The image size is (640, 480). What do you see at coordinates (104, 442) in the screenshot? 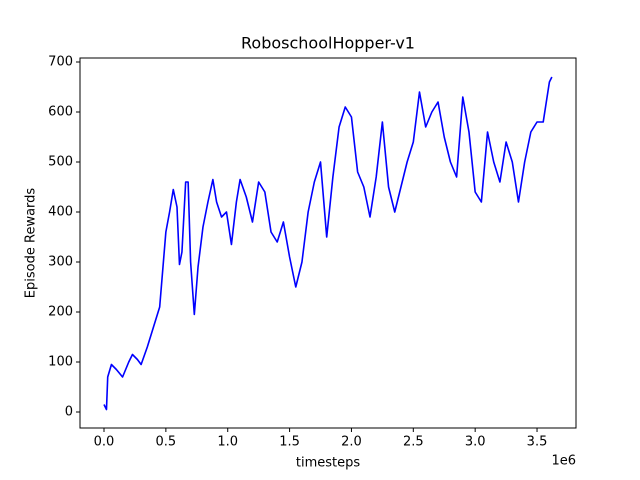
I see `x-tick-label: 0.0` at bounding box center [104, 442].